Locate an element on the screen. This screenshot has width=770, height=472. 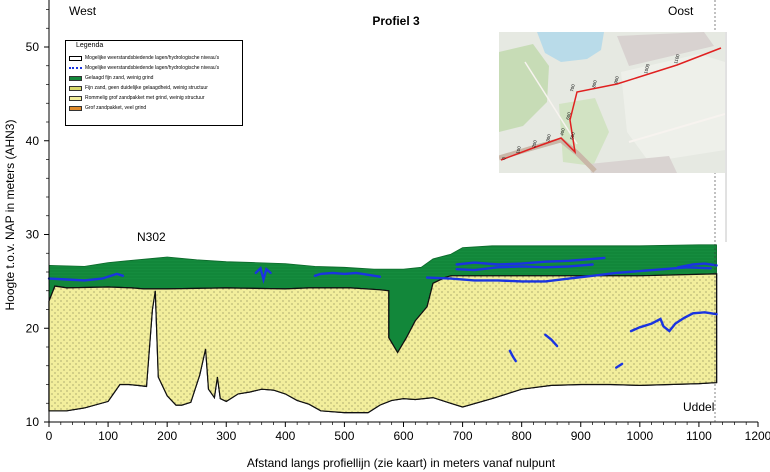
map-distance-label: 600 is located at coordinates (568, 115).